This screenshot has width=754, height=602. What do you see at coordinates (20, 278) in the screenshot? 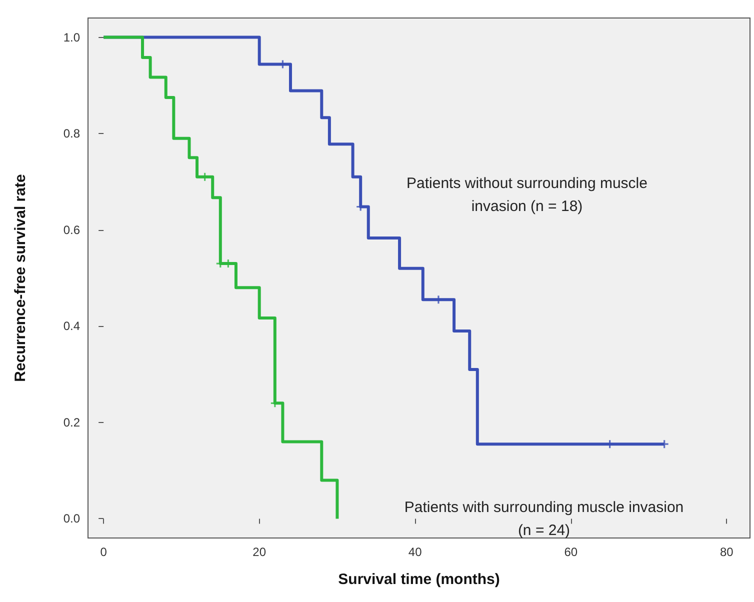
I see `y-axis-title: Recurrence-free survival rate` at bounding box center [20, 278].